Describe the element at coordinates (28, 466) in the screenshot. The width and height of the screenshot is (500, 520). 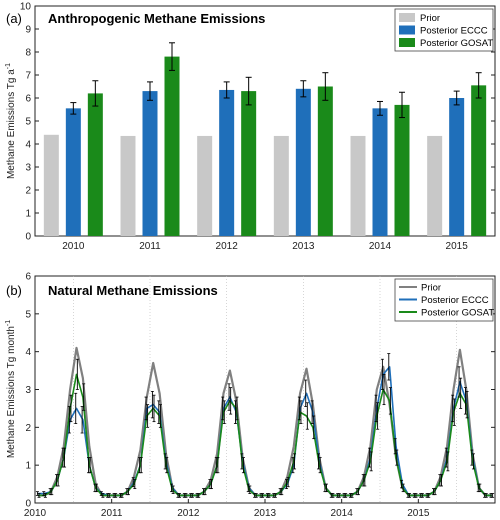
I see `y-tick-label-b: 1` at that location.